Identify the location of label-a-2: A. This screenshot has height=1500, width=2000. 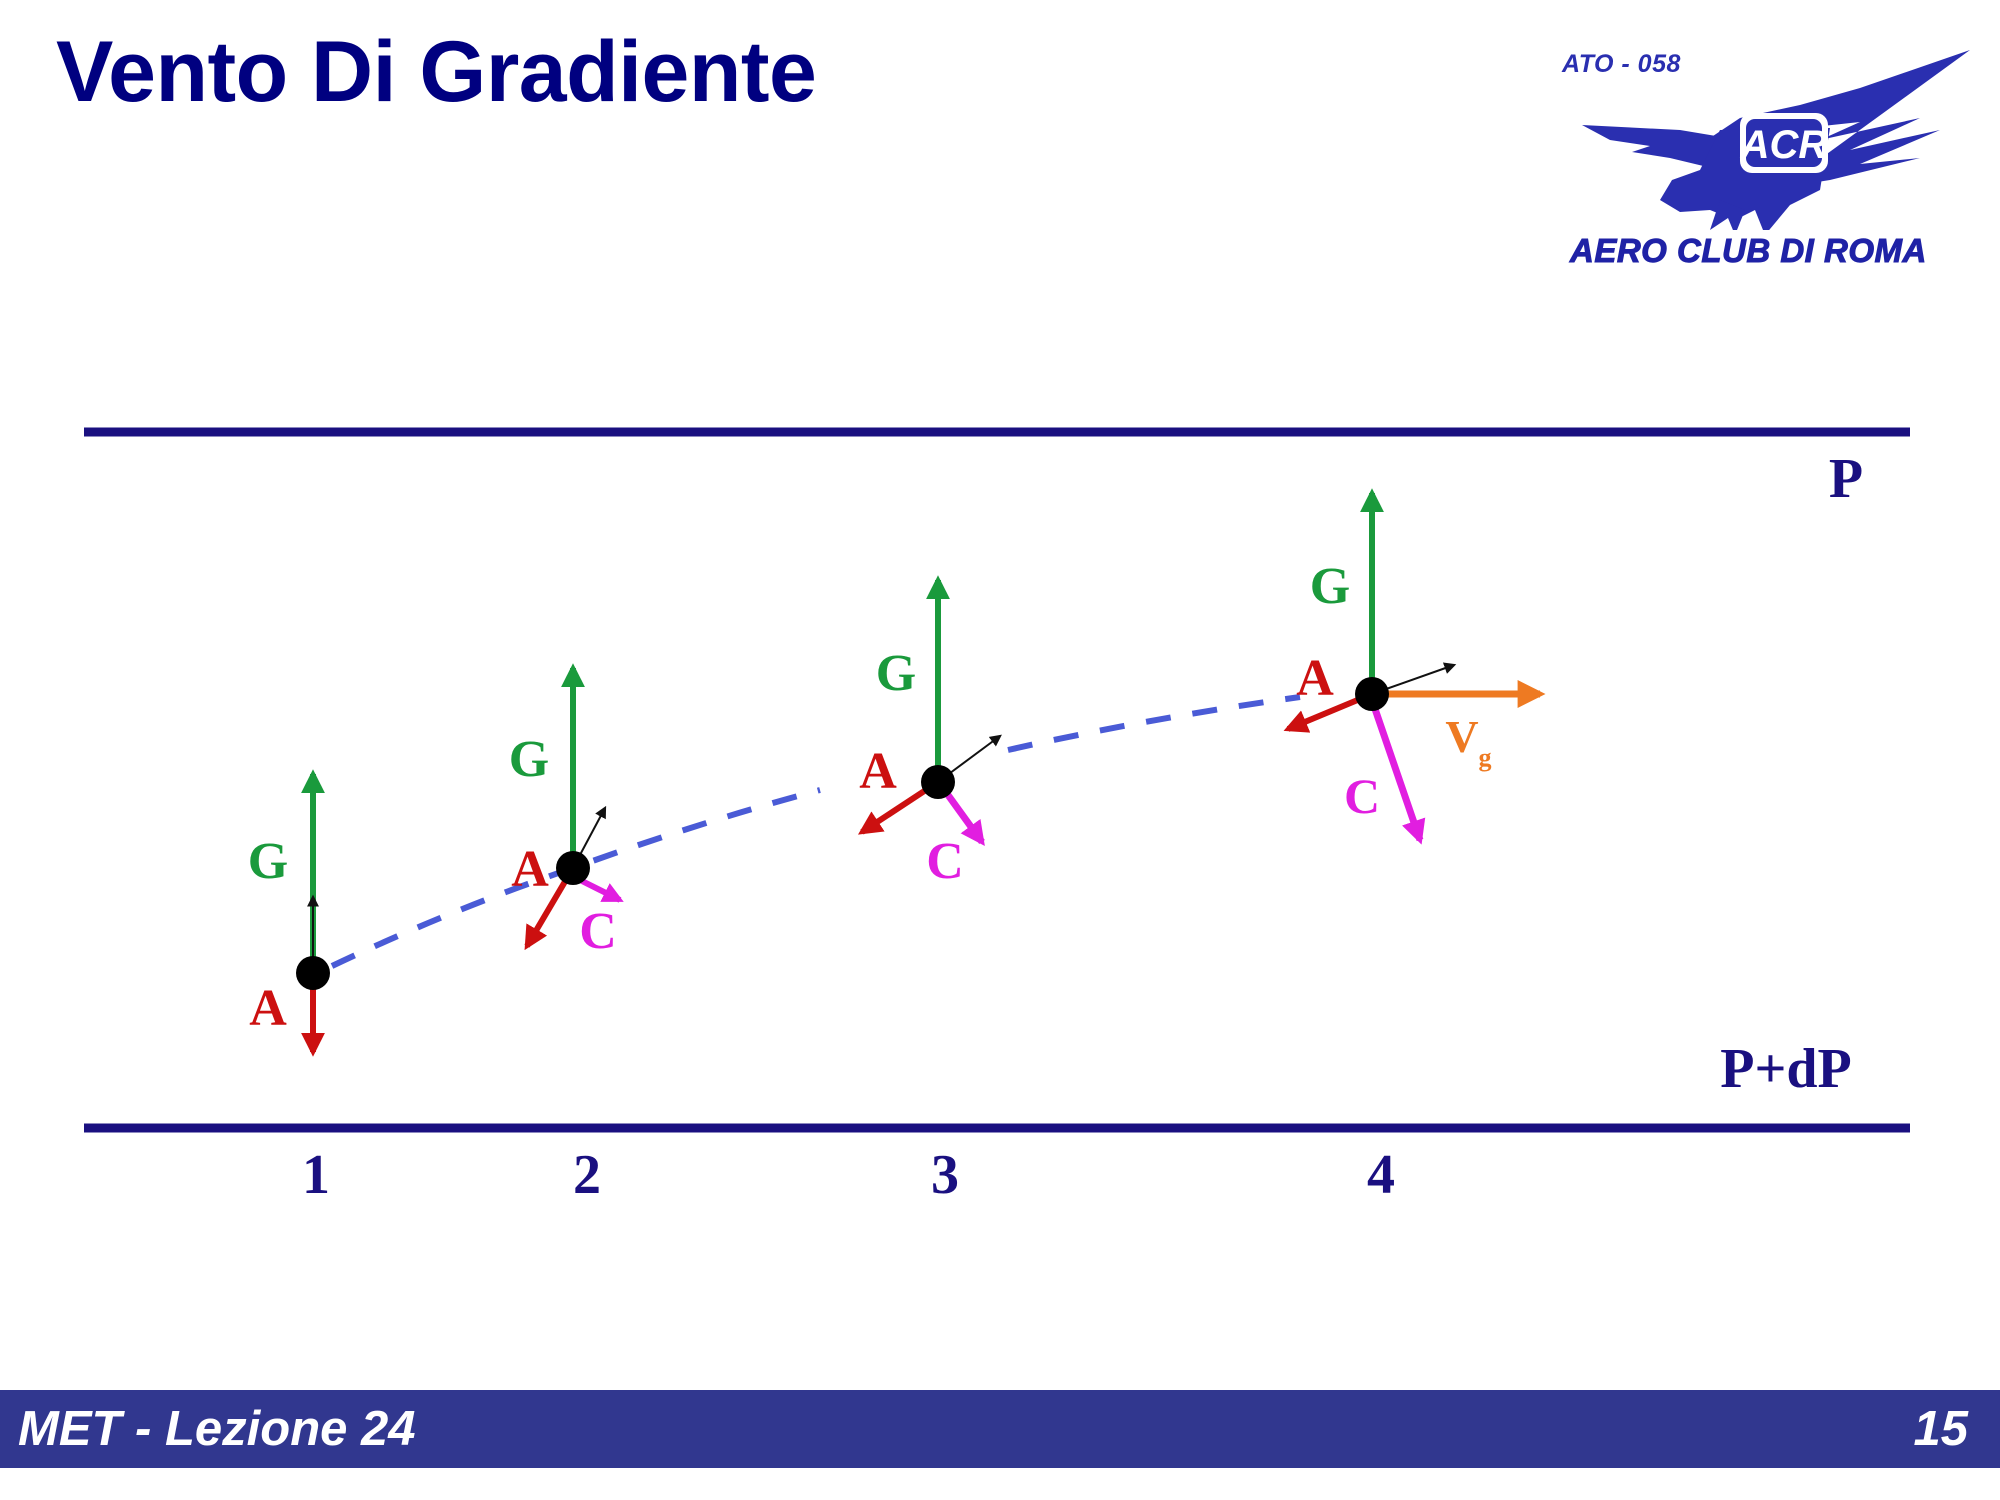
(530, 869).